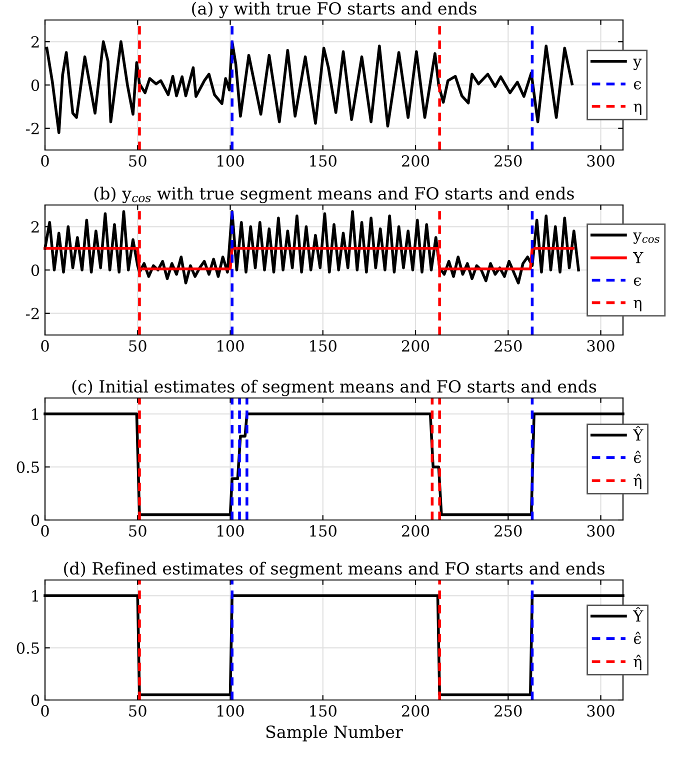 The width and height of the screenshot is (699, 762). I want to click on chart-title: (d) Refined estimates of segment means and FO starts and ends, so click(334, 570).